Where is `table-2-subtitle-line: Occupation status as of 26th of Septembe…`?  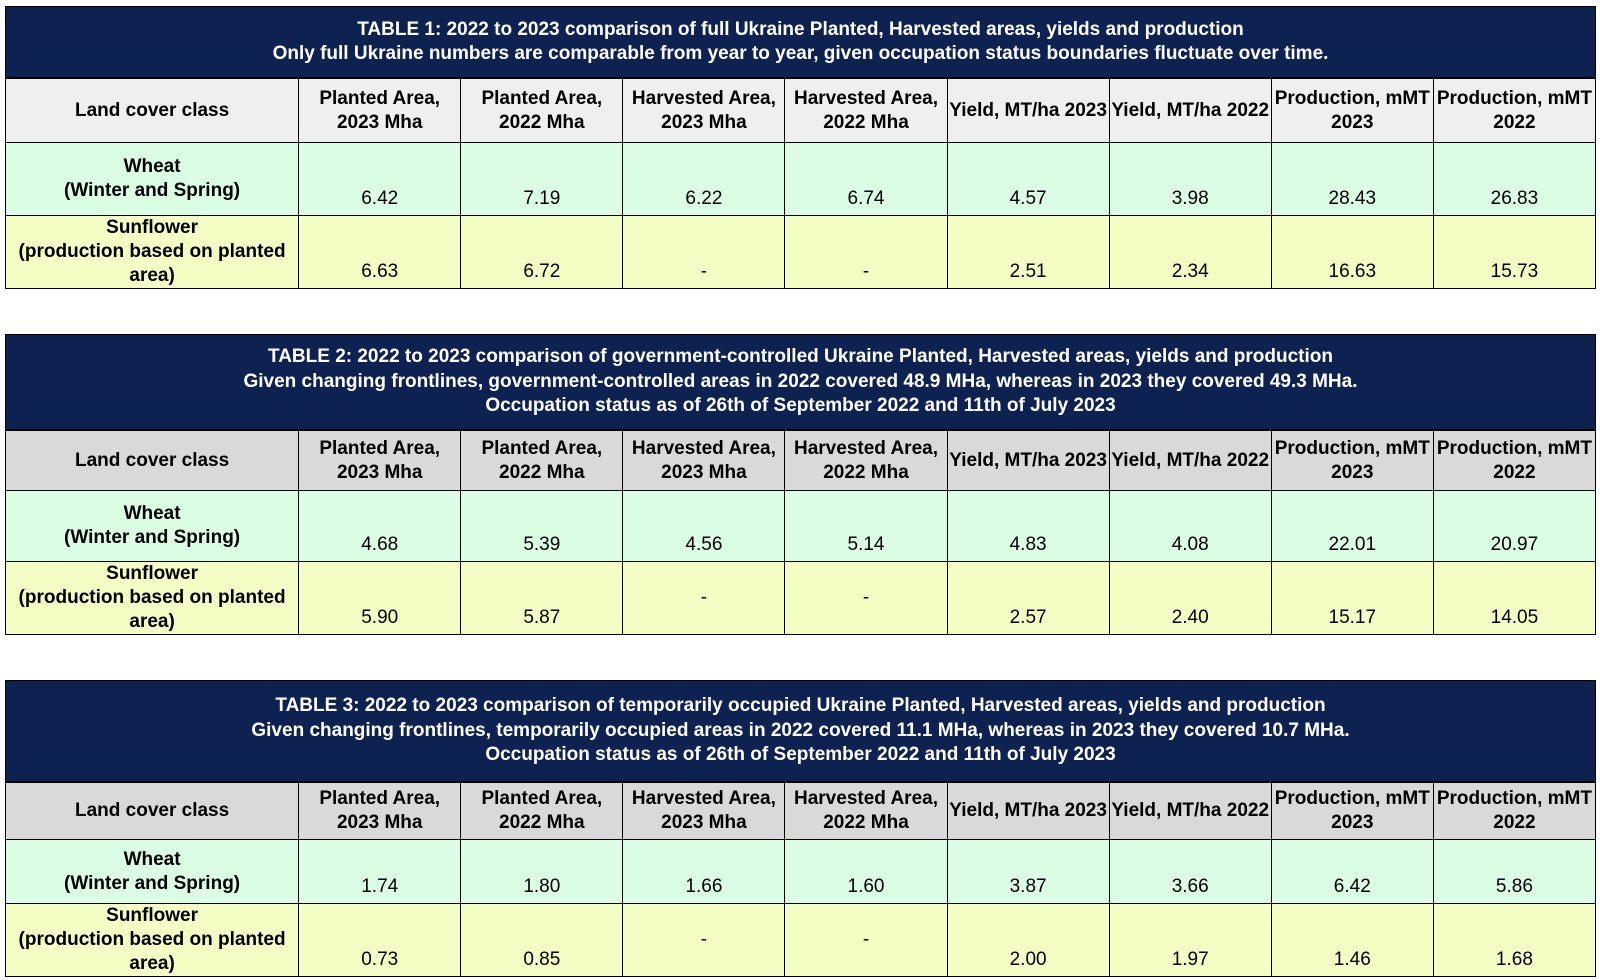
table-2-subtitle-line: Occupation status as of 26th of Septembe… is located at coordinates (800, 406).